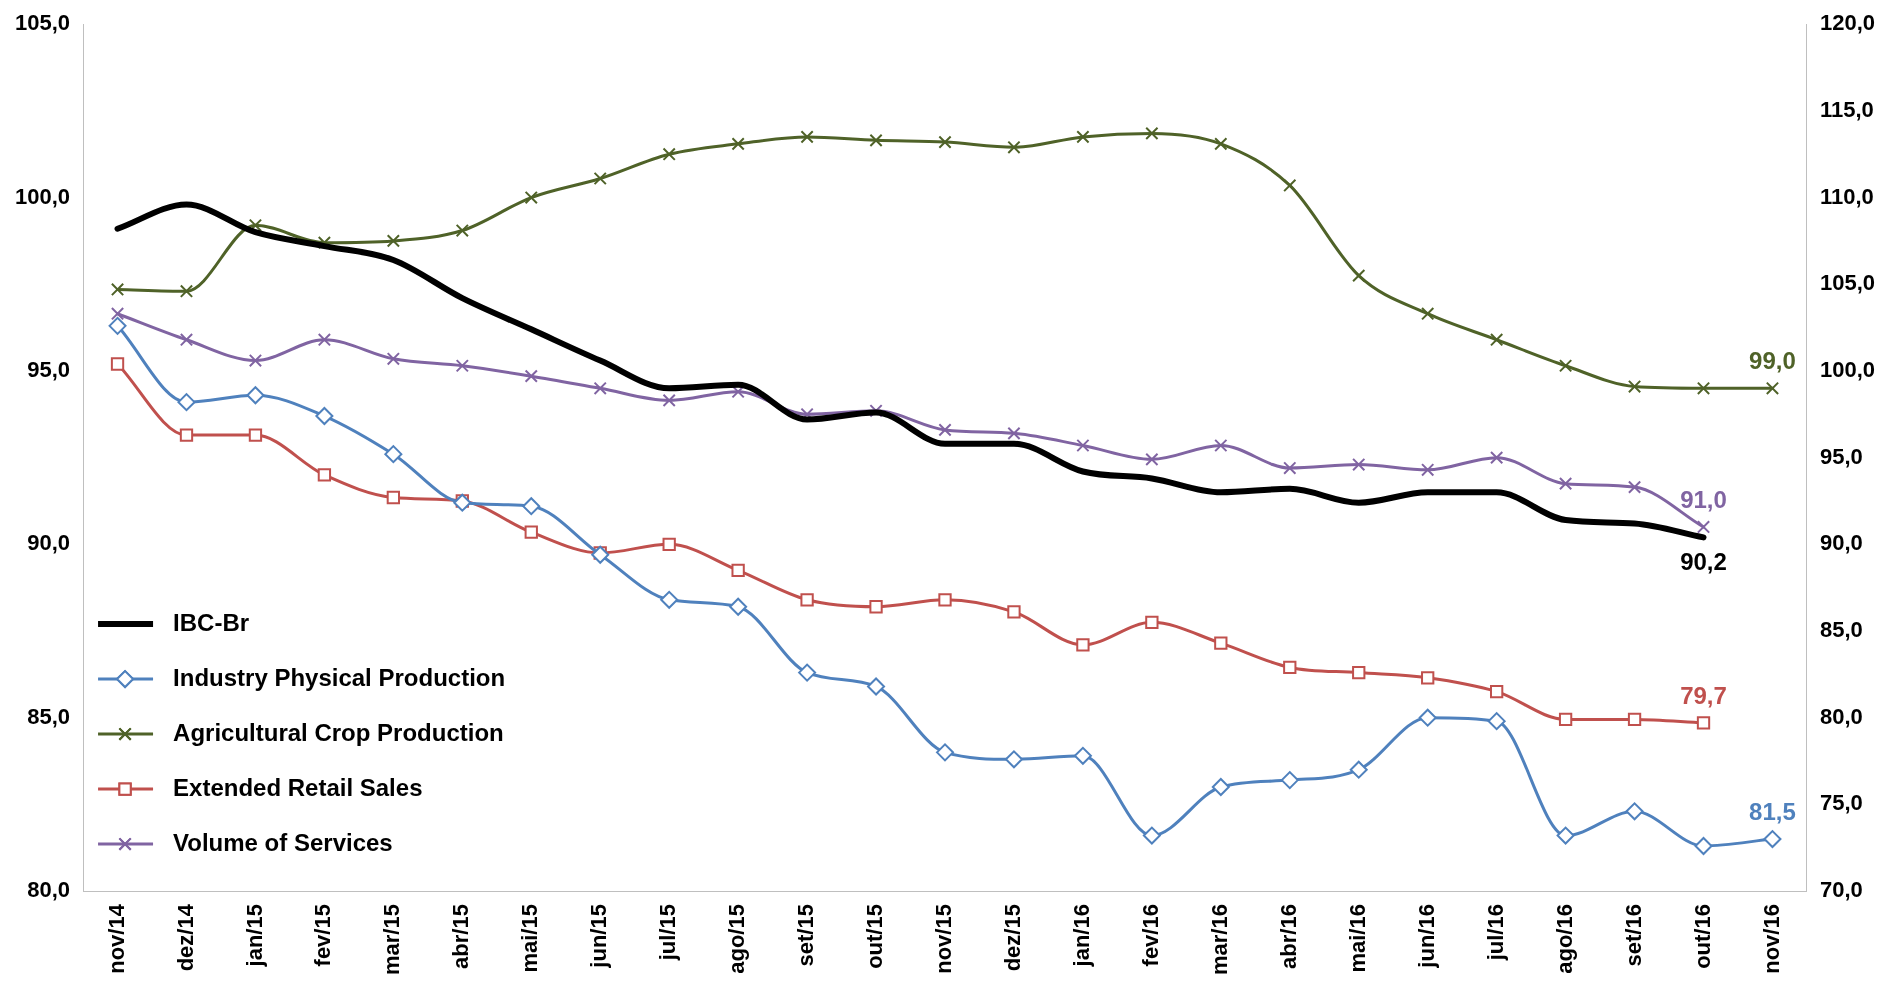 The width and height of the screenshot is (1903, 994). I want to click on y2-tick-label: 90,0, so click(1841, 543).